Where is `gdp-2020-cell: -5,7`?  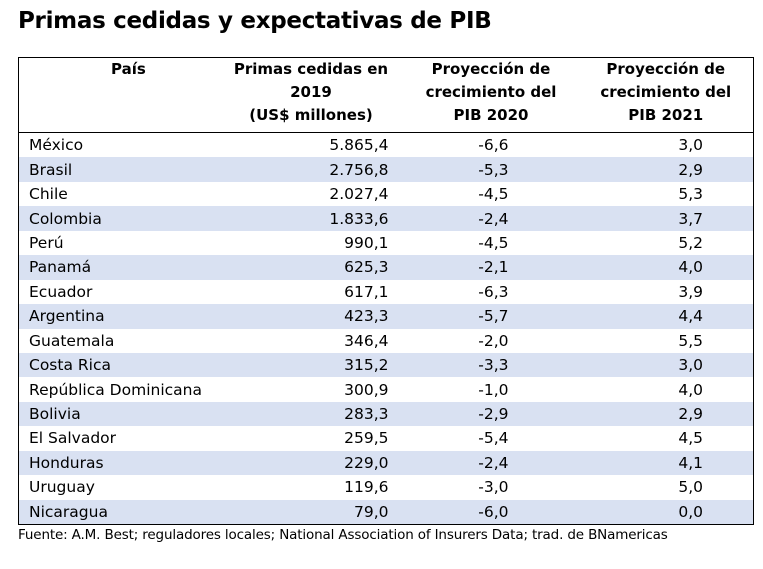
gdp-2020-cell: -5,7 is located at coordinates (491, 316).